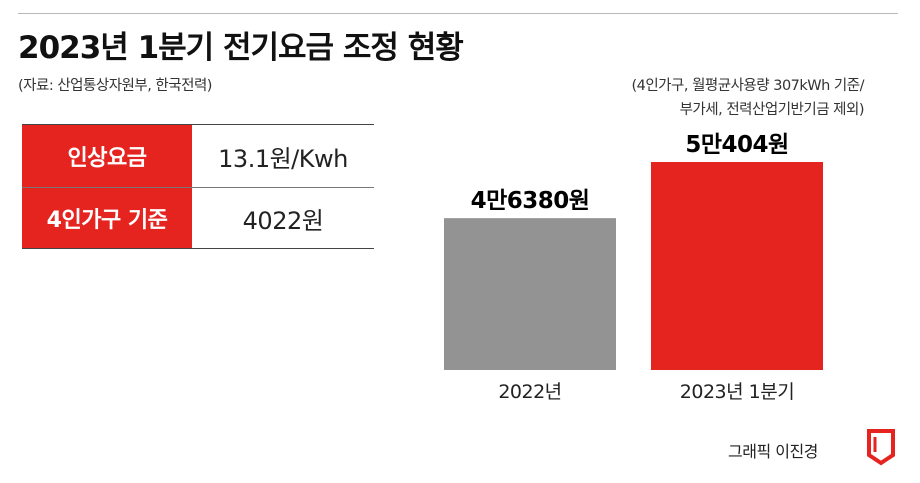  Describe the element at coordinates (198, 155) in the screenshot. I see `table-row-rate-increase: 인상요금 13.1원/Kwh` at that location.